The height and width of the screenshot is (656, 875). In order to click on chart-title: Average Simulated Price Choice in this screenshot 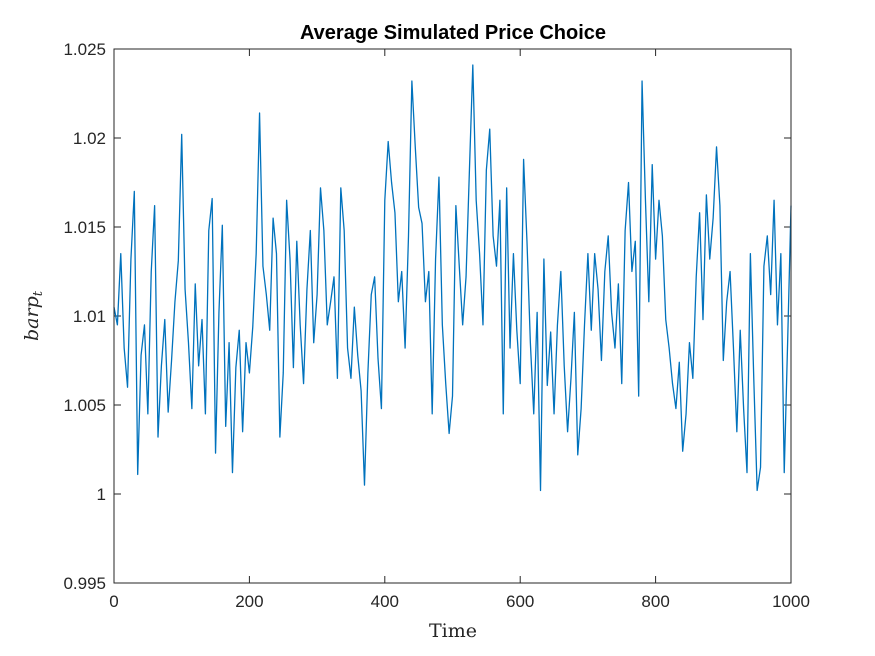, I will do `click(453, 33)`.